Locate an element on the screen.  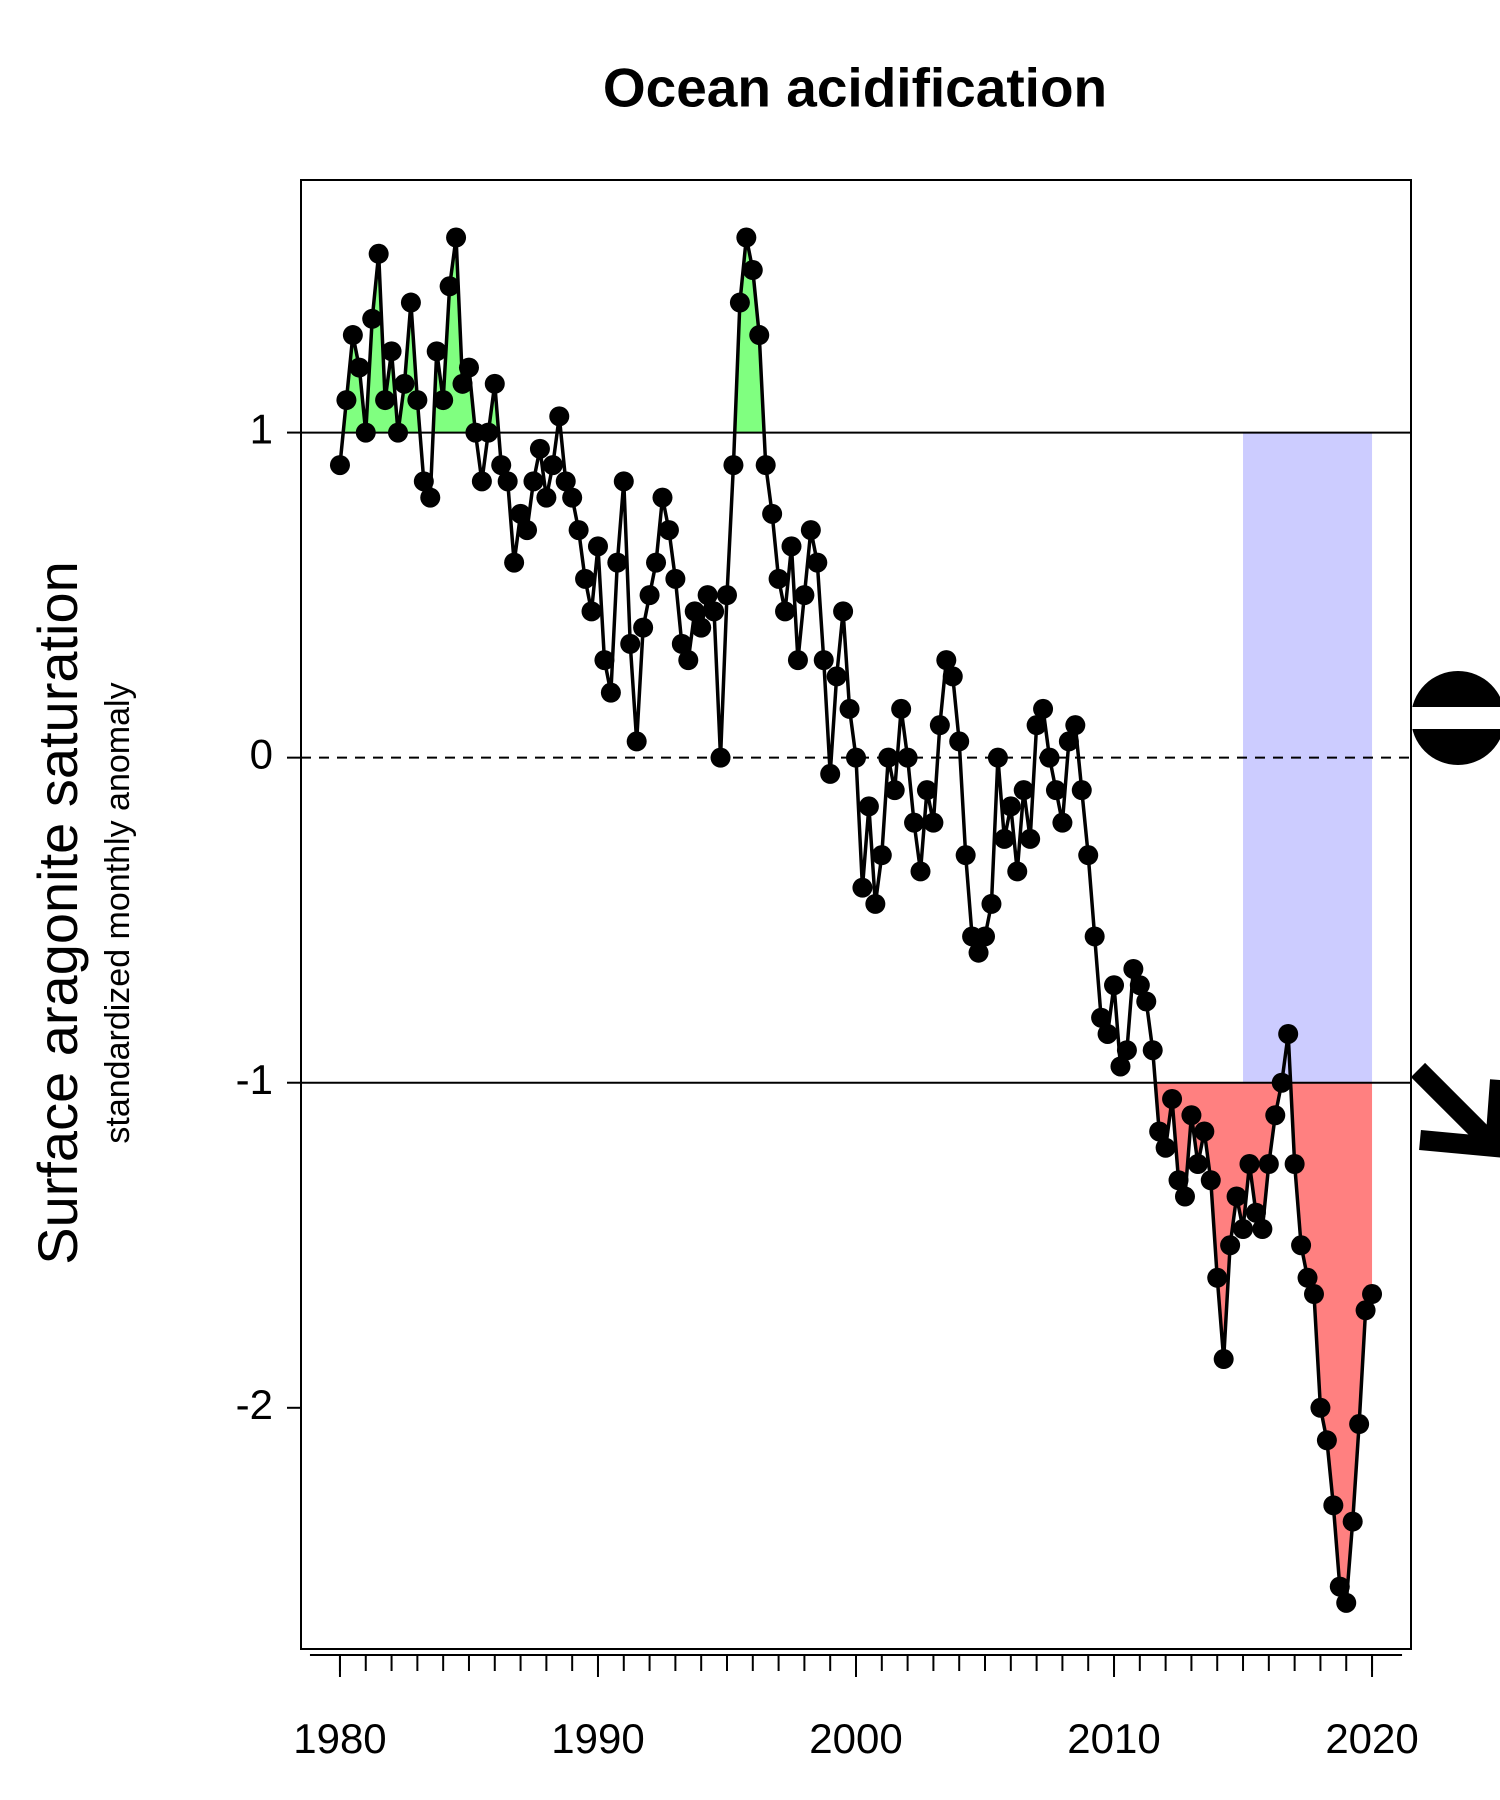
x-tick-label: 2000 is located at coordinates (855, 1738).